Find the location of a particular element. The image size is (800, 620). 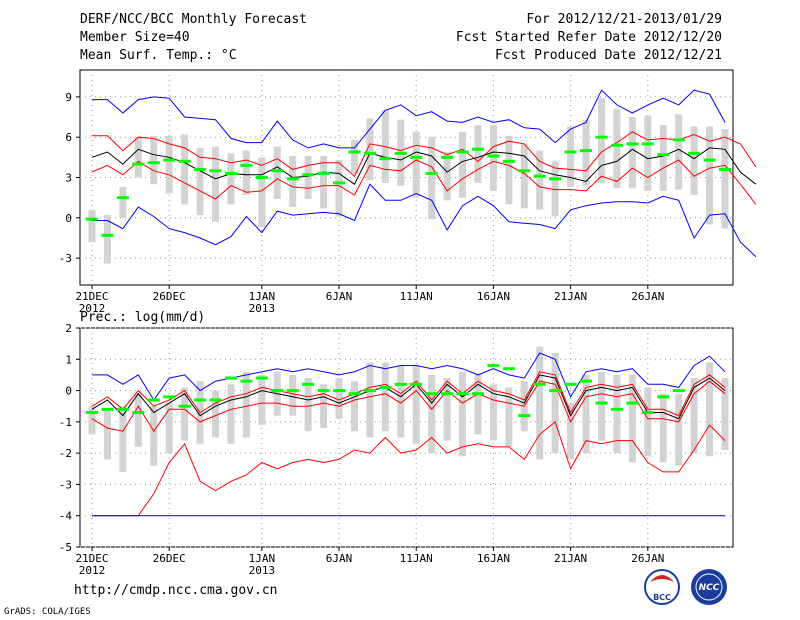

prec-xyear-label: 2013 is located at coordinates (262, 570).